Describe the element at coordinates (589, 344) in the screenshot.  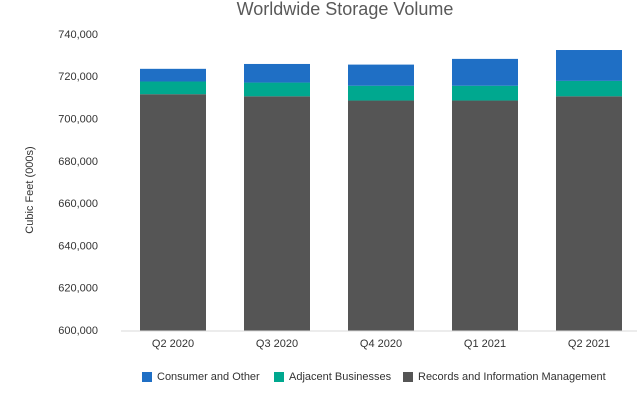
I see `x-tick-label: Q2 2021` at that location.